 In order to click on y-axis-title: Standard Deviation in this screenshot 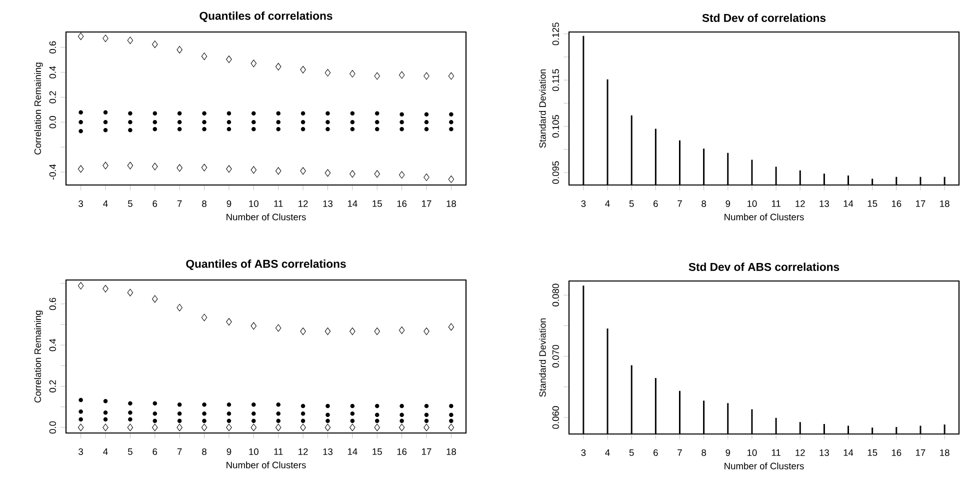, I will do `click(542, 108)`.